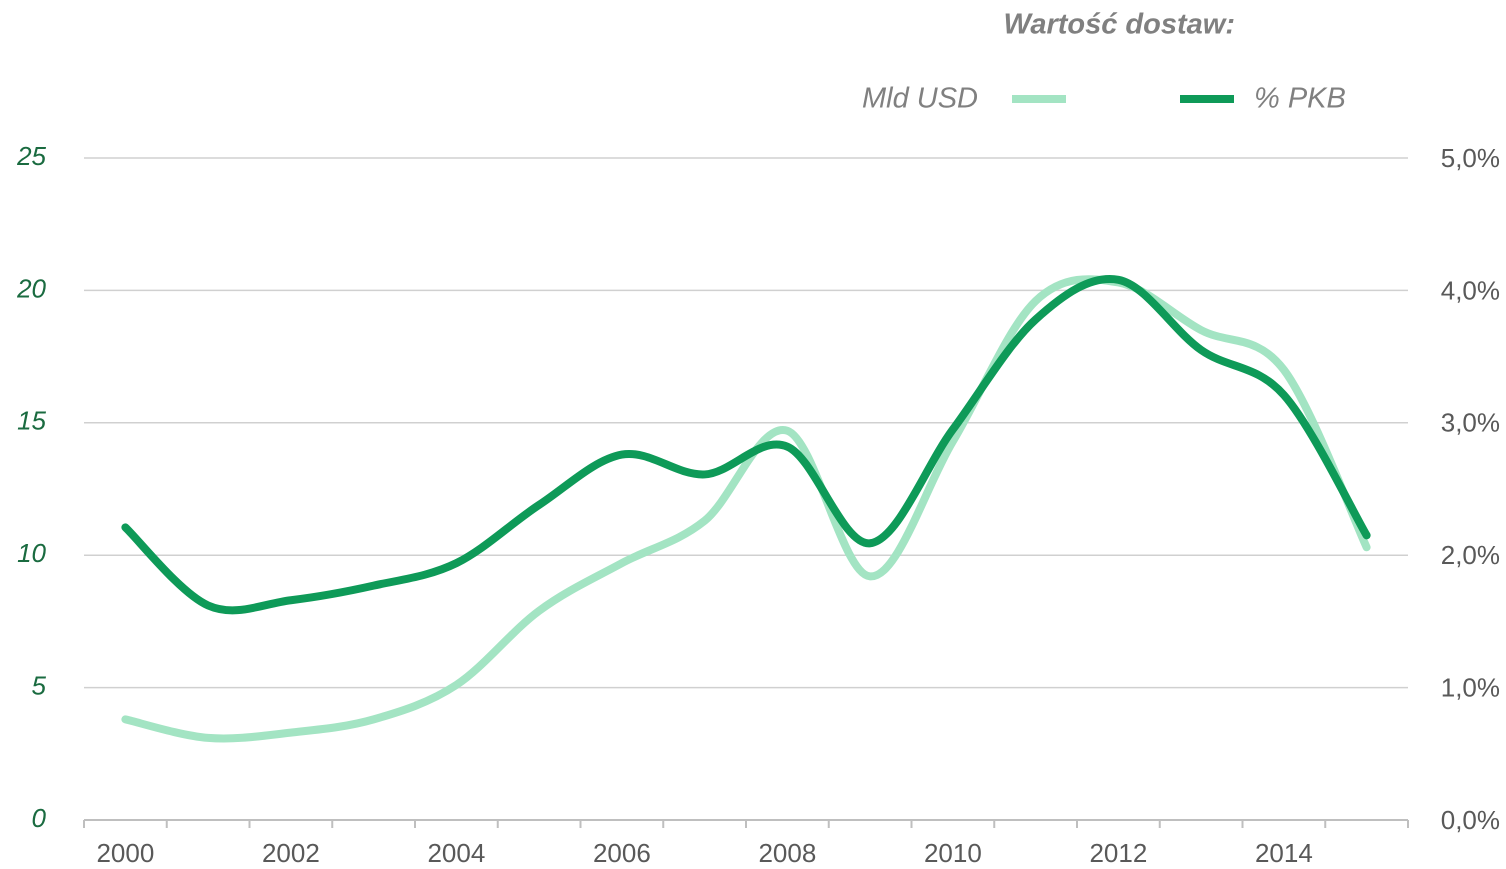 The image size is (1506, 869). Describe the element at coordinates (39, 685) in the screenshot. I see `y-tick-label: 5` at that location.